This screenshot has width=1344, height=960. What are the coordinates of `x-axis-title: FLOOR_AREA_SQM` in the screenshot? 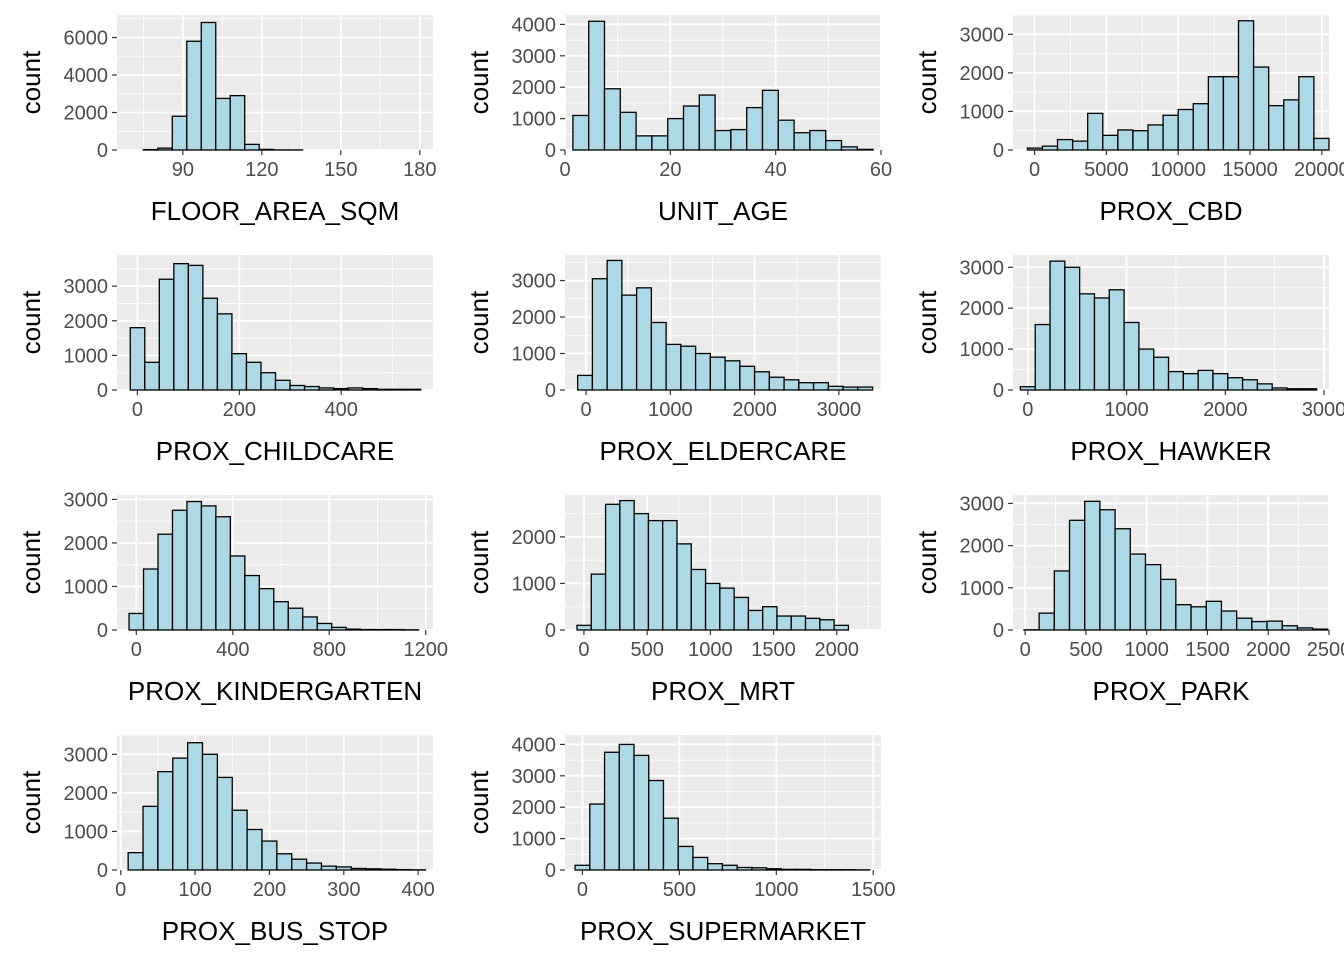 It's located at (275, 211).